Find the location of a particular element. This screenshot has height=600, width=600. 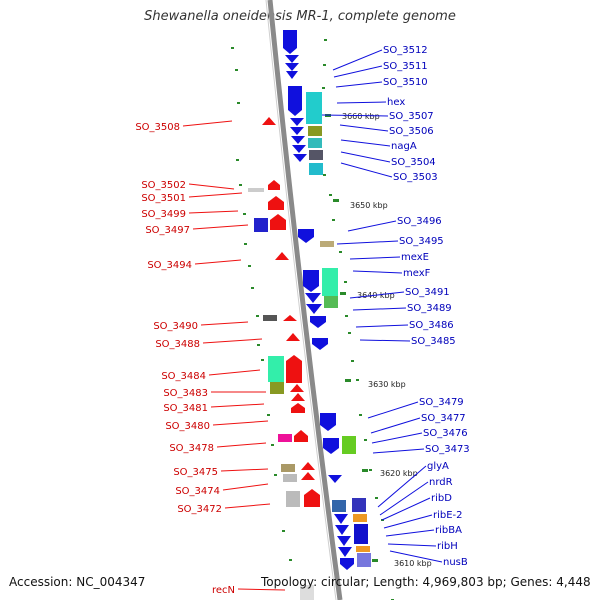

reverse-gene-label: SO_3475 is located at coordinates (195, 472).